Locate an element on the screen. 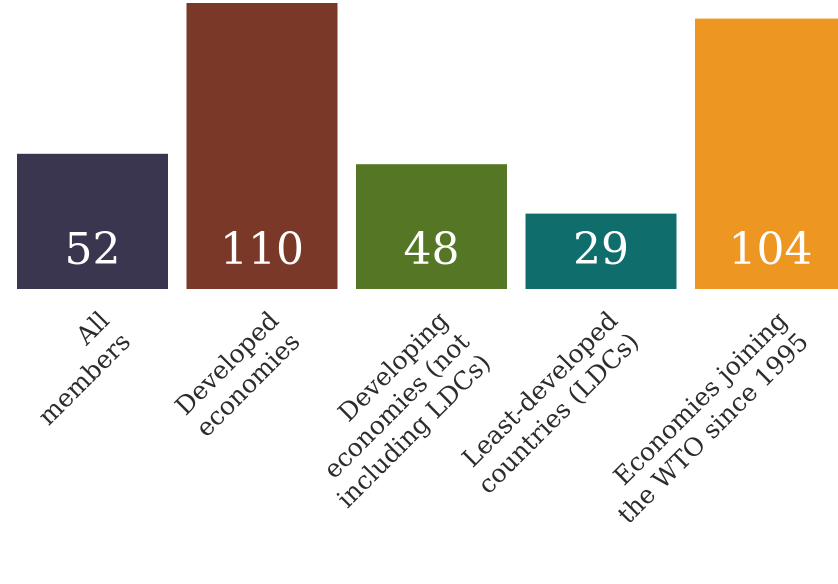  value-labels-layer: 52 110 48 29 104 is located at coordinates (439, 249).